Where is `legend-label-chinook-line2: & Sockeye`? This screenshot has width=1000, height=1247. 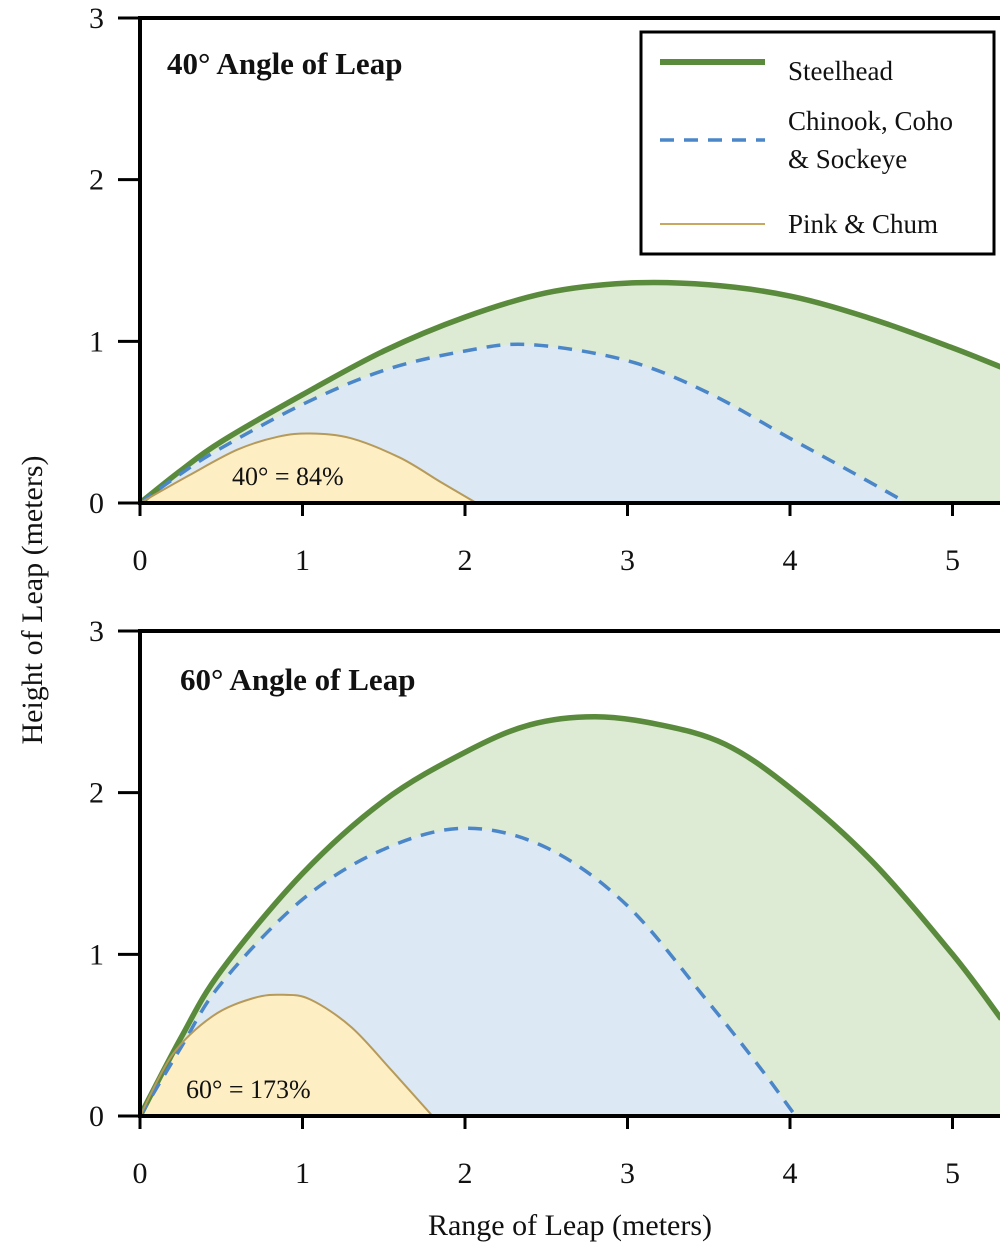
legend-label-chinook-line2: & Sockeye is located at coordinates (847, 159).